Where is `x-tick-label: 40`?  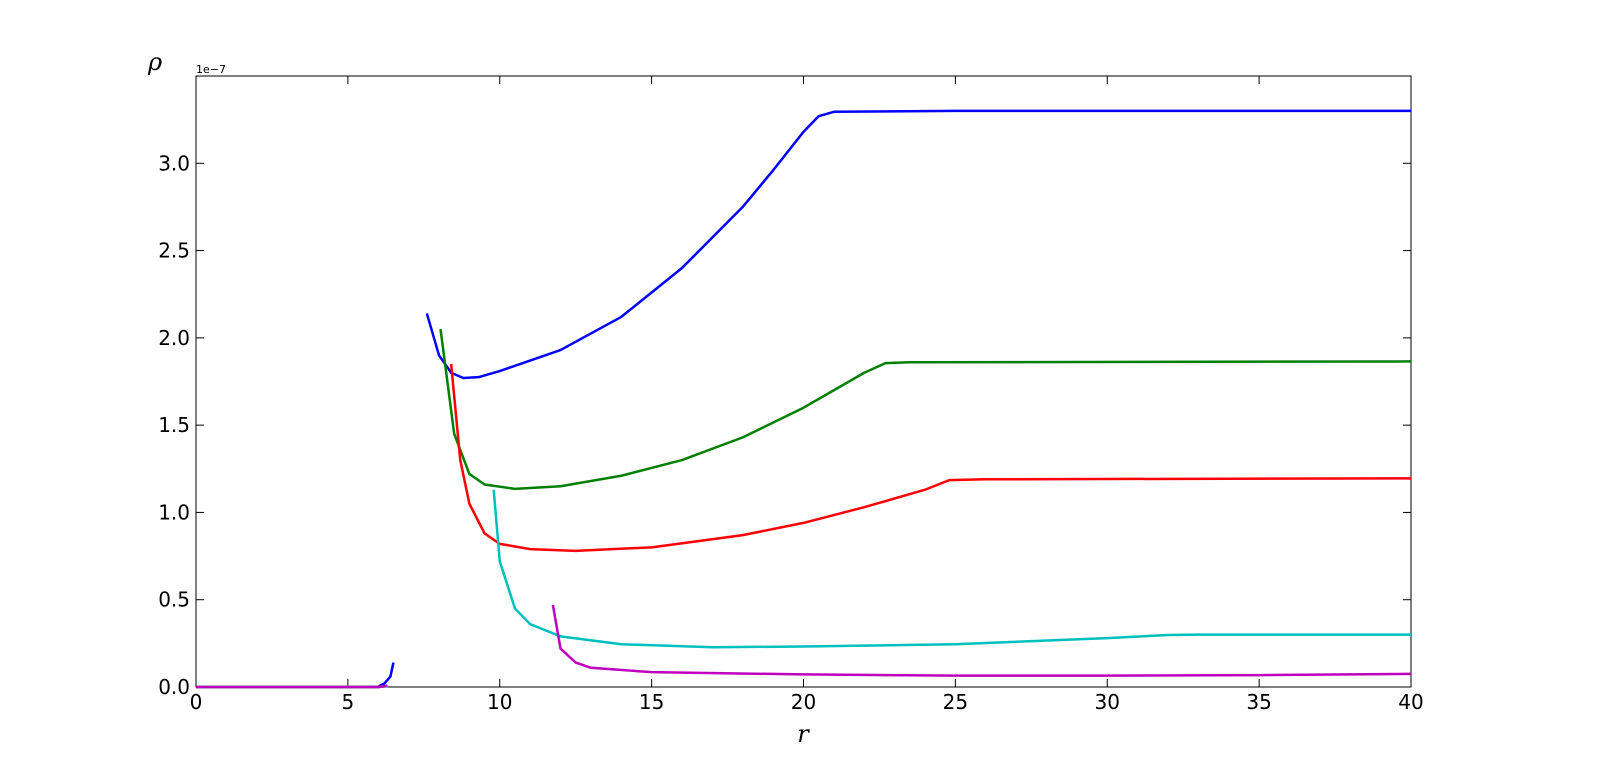 x-tick-label: 40 is located at coordinates (1410, 702).